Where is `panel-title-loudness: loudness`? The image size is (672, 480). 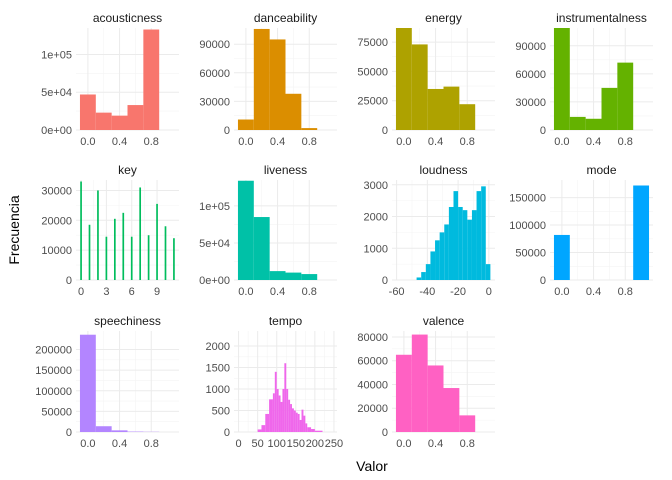
panel-title-loudness: loudness is located at coordinates (443, 170).